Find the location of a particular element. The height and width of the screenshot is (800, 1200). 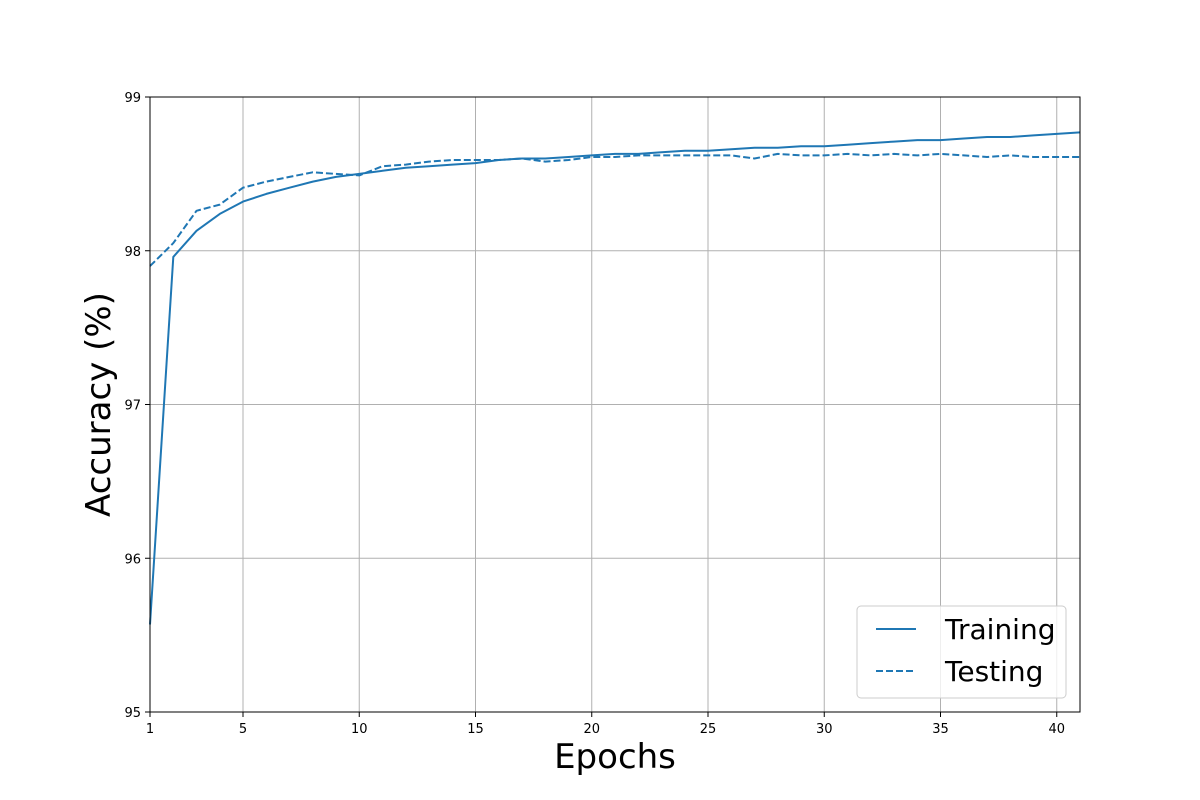

y-tick-label: 96 is located at coordinates (132, 559).